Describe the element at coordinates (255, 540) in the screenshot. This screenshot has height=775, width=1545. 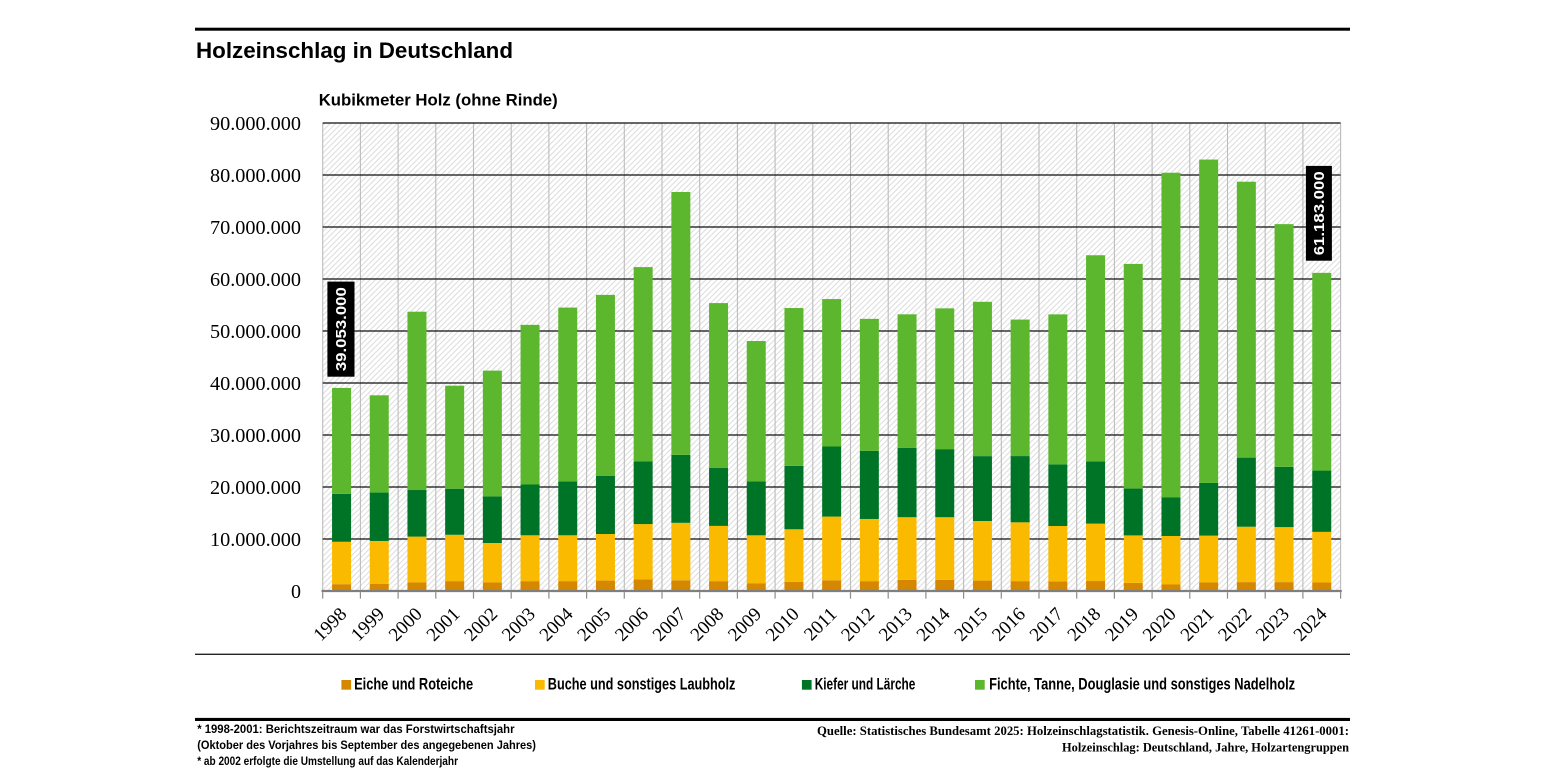
I see `svg-text: 10.000.000` at that location.